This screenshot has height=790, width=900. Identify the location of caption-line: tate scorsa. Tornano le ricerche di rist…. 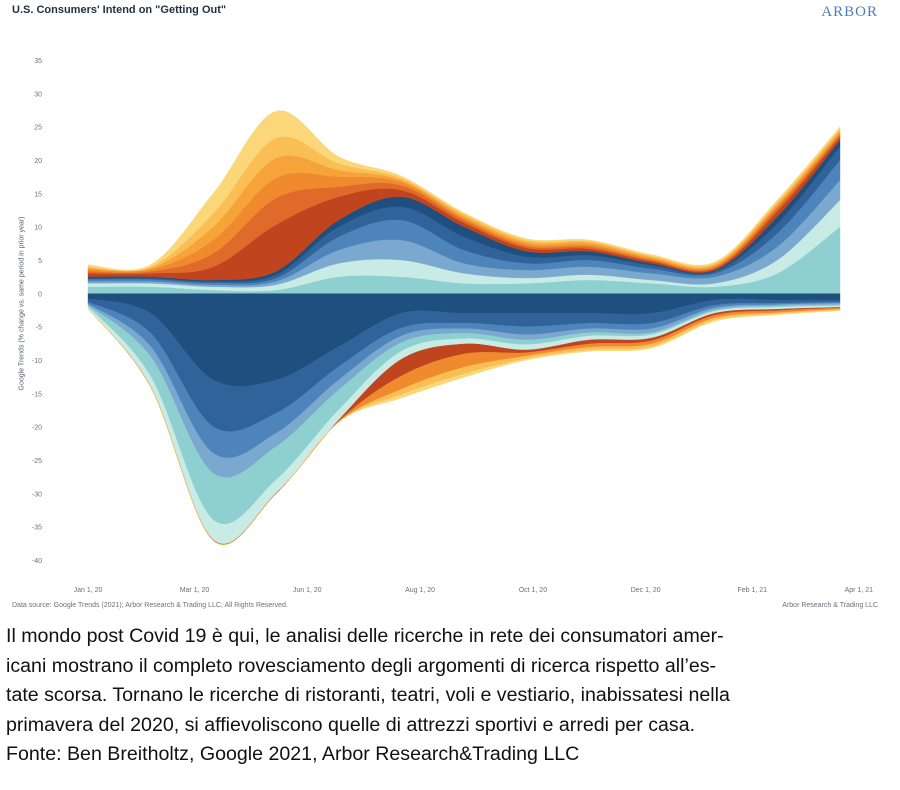
(368, 695).